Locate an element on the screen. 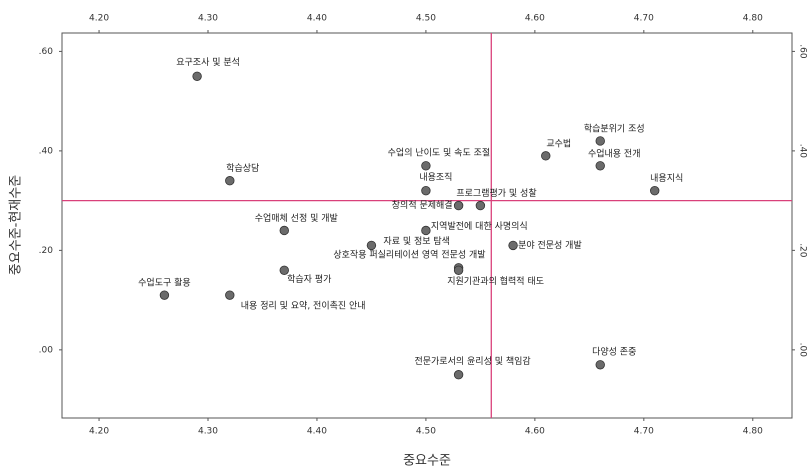 This screenshot has width=810, height=470. point-label: 상호작용 퍼실리테이션 영역 전문성 개발 is located at coordinates (409, 254).